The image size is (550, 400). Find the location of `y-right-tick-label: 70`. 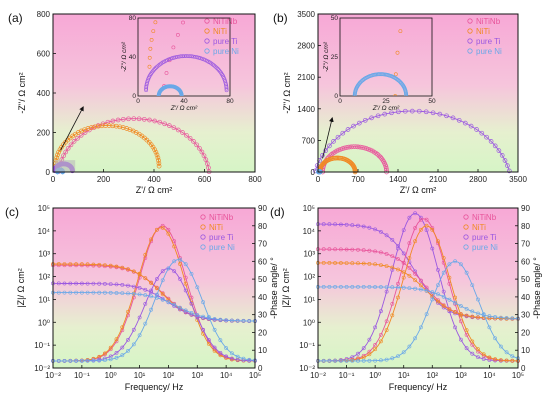

y-right-tick-label: 70 is located at coordinates (525, 244).